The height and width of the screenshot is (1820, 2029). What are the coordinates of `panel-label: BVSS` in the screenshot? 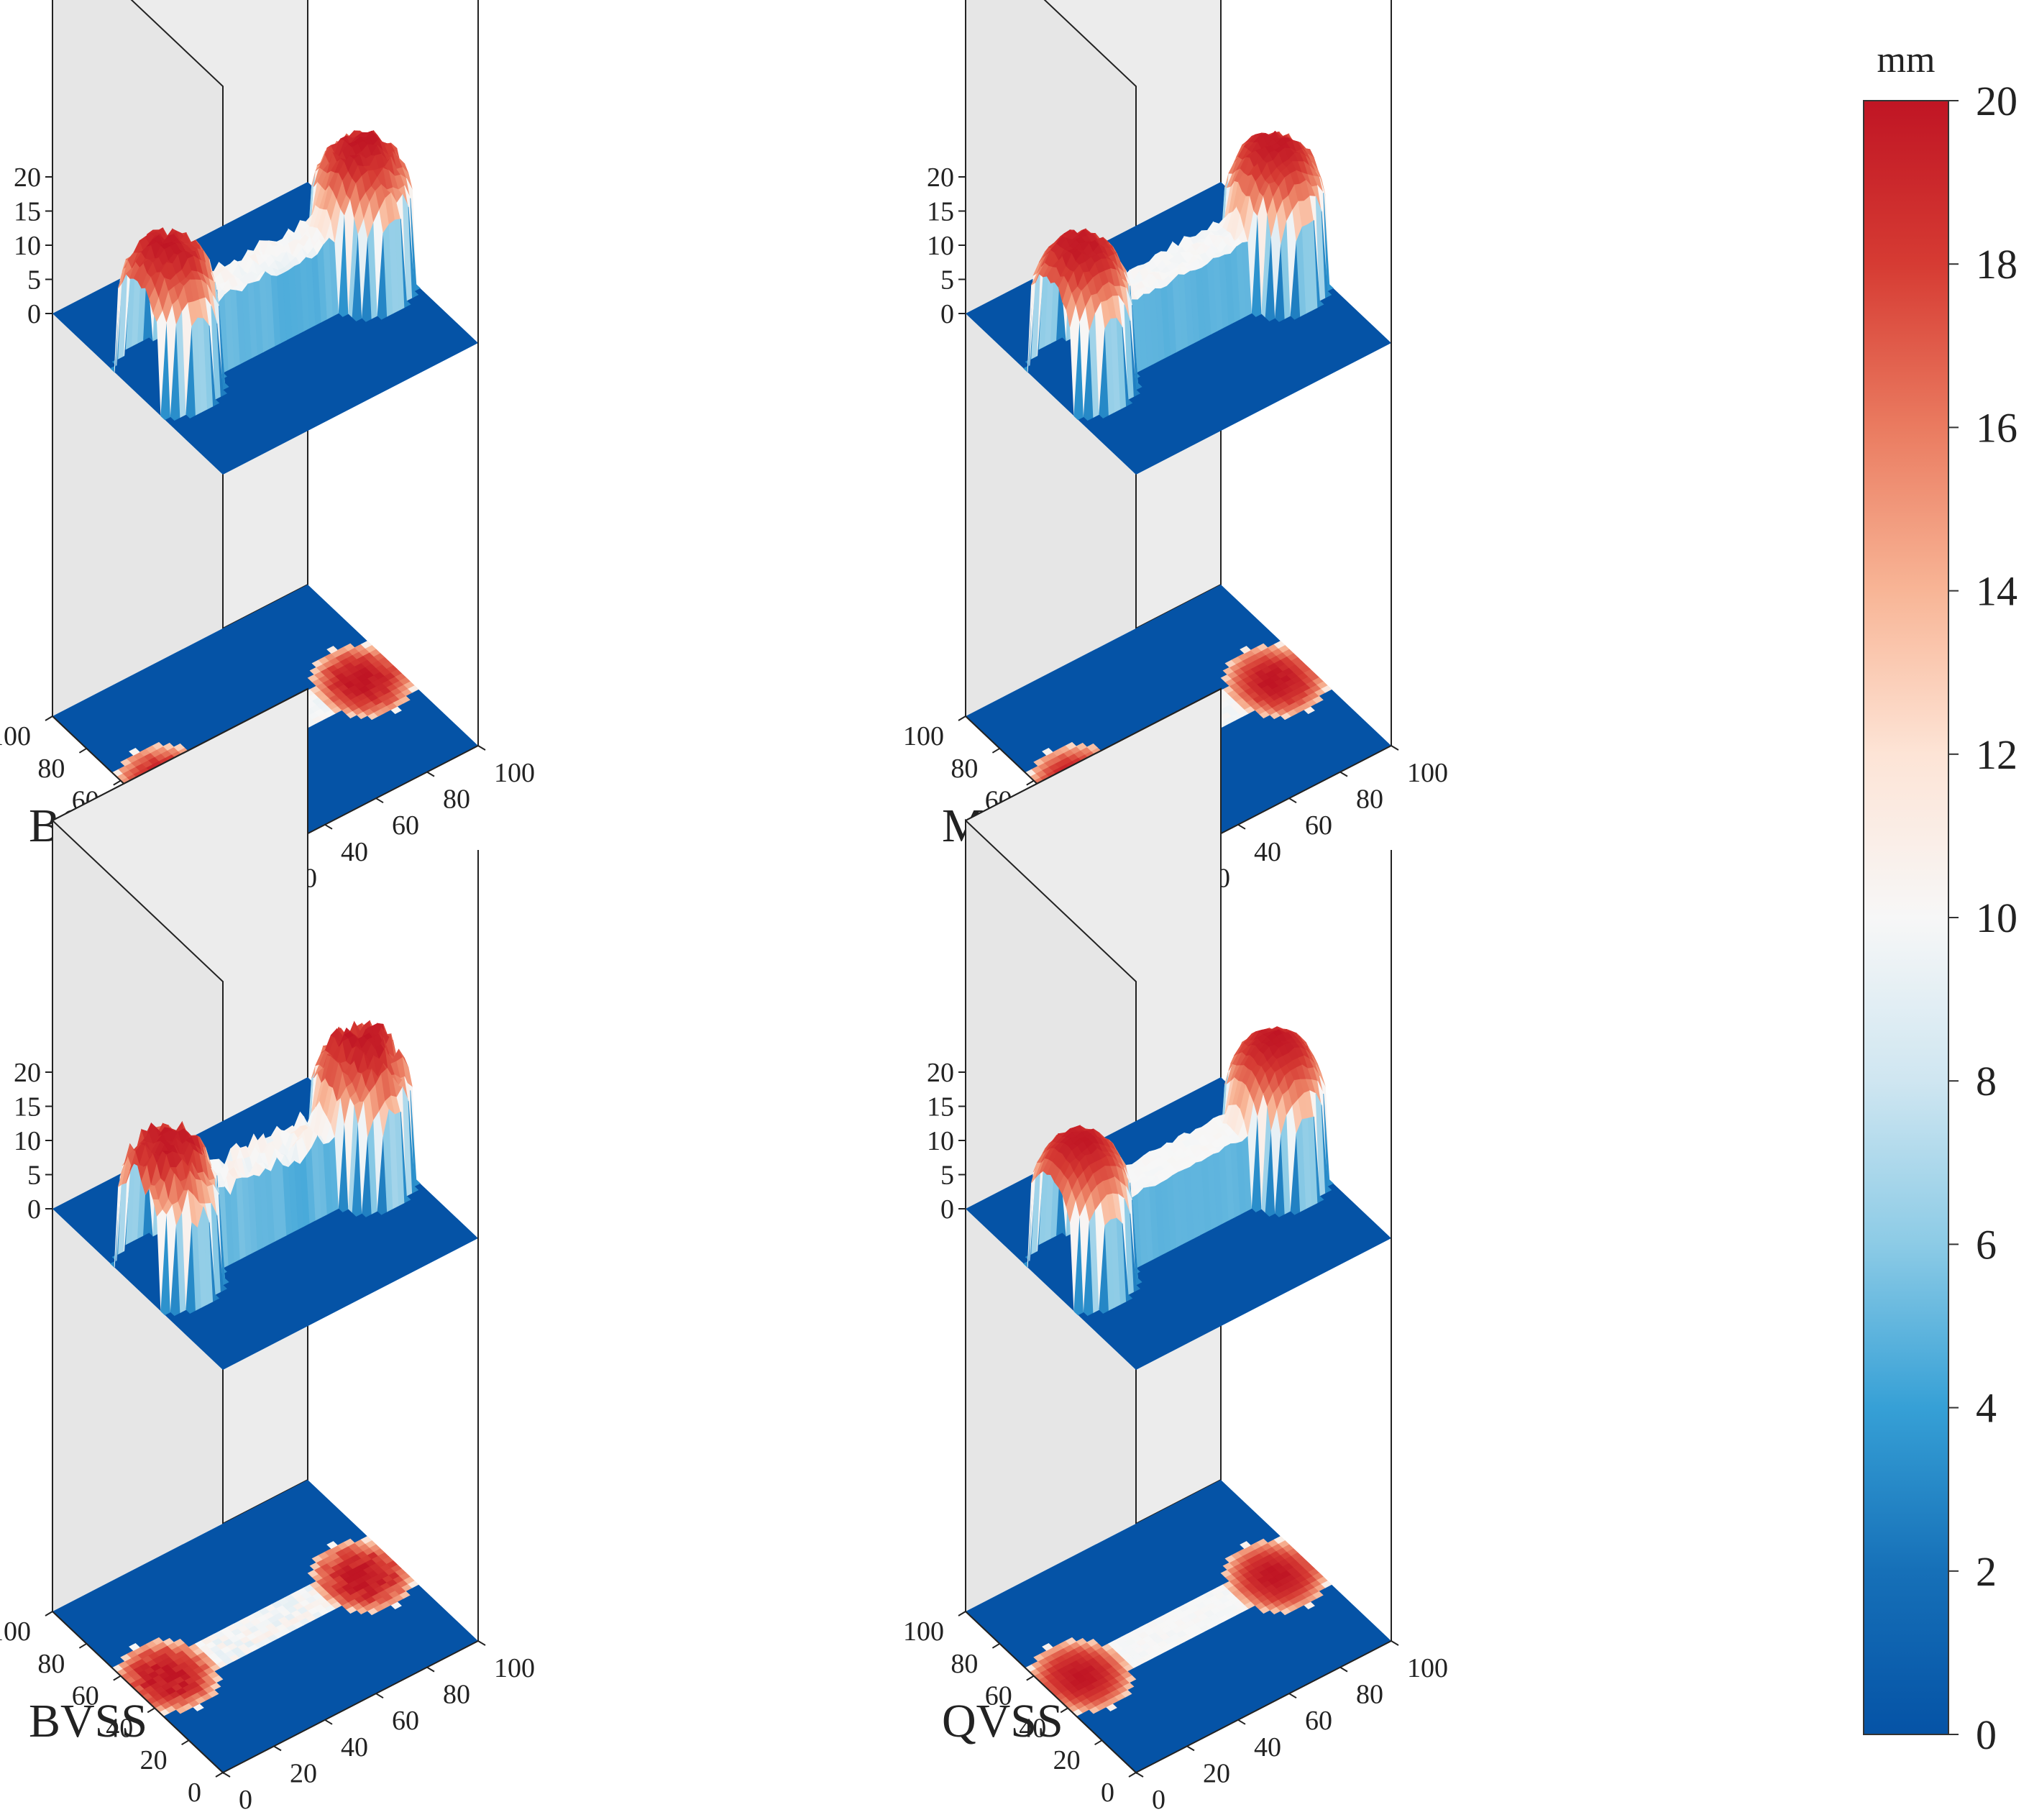 It's located at (88, 1721).